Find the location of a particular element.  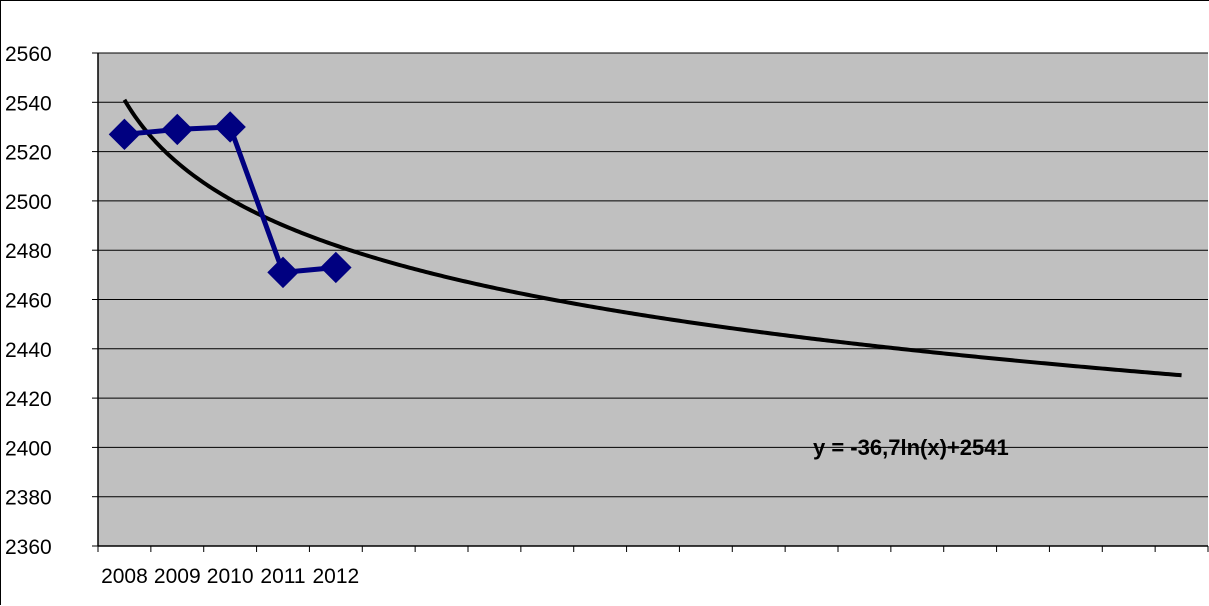

y-tick-label: 2420 is located at coordinates (28, 399).